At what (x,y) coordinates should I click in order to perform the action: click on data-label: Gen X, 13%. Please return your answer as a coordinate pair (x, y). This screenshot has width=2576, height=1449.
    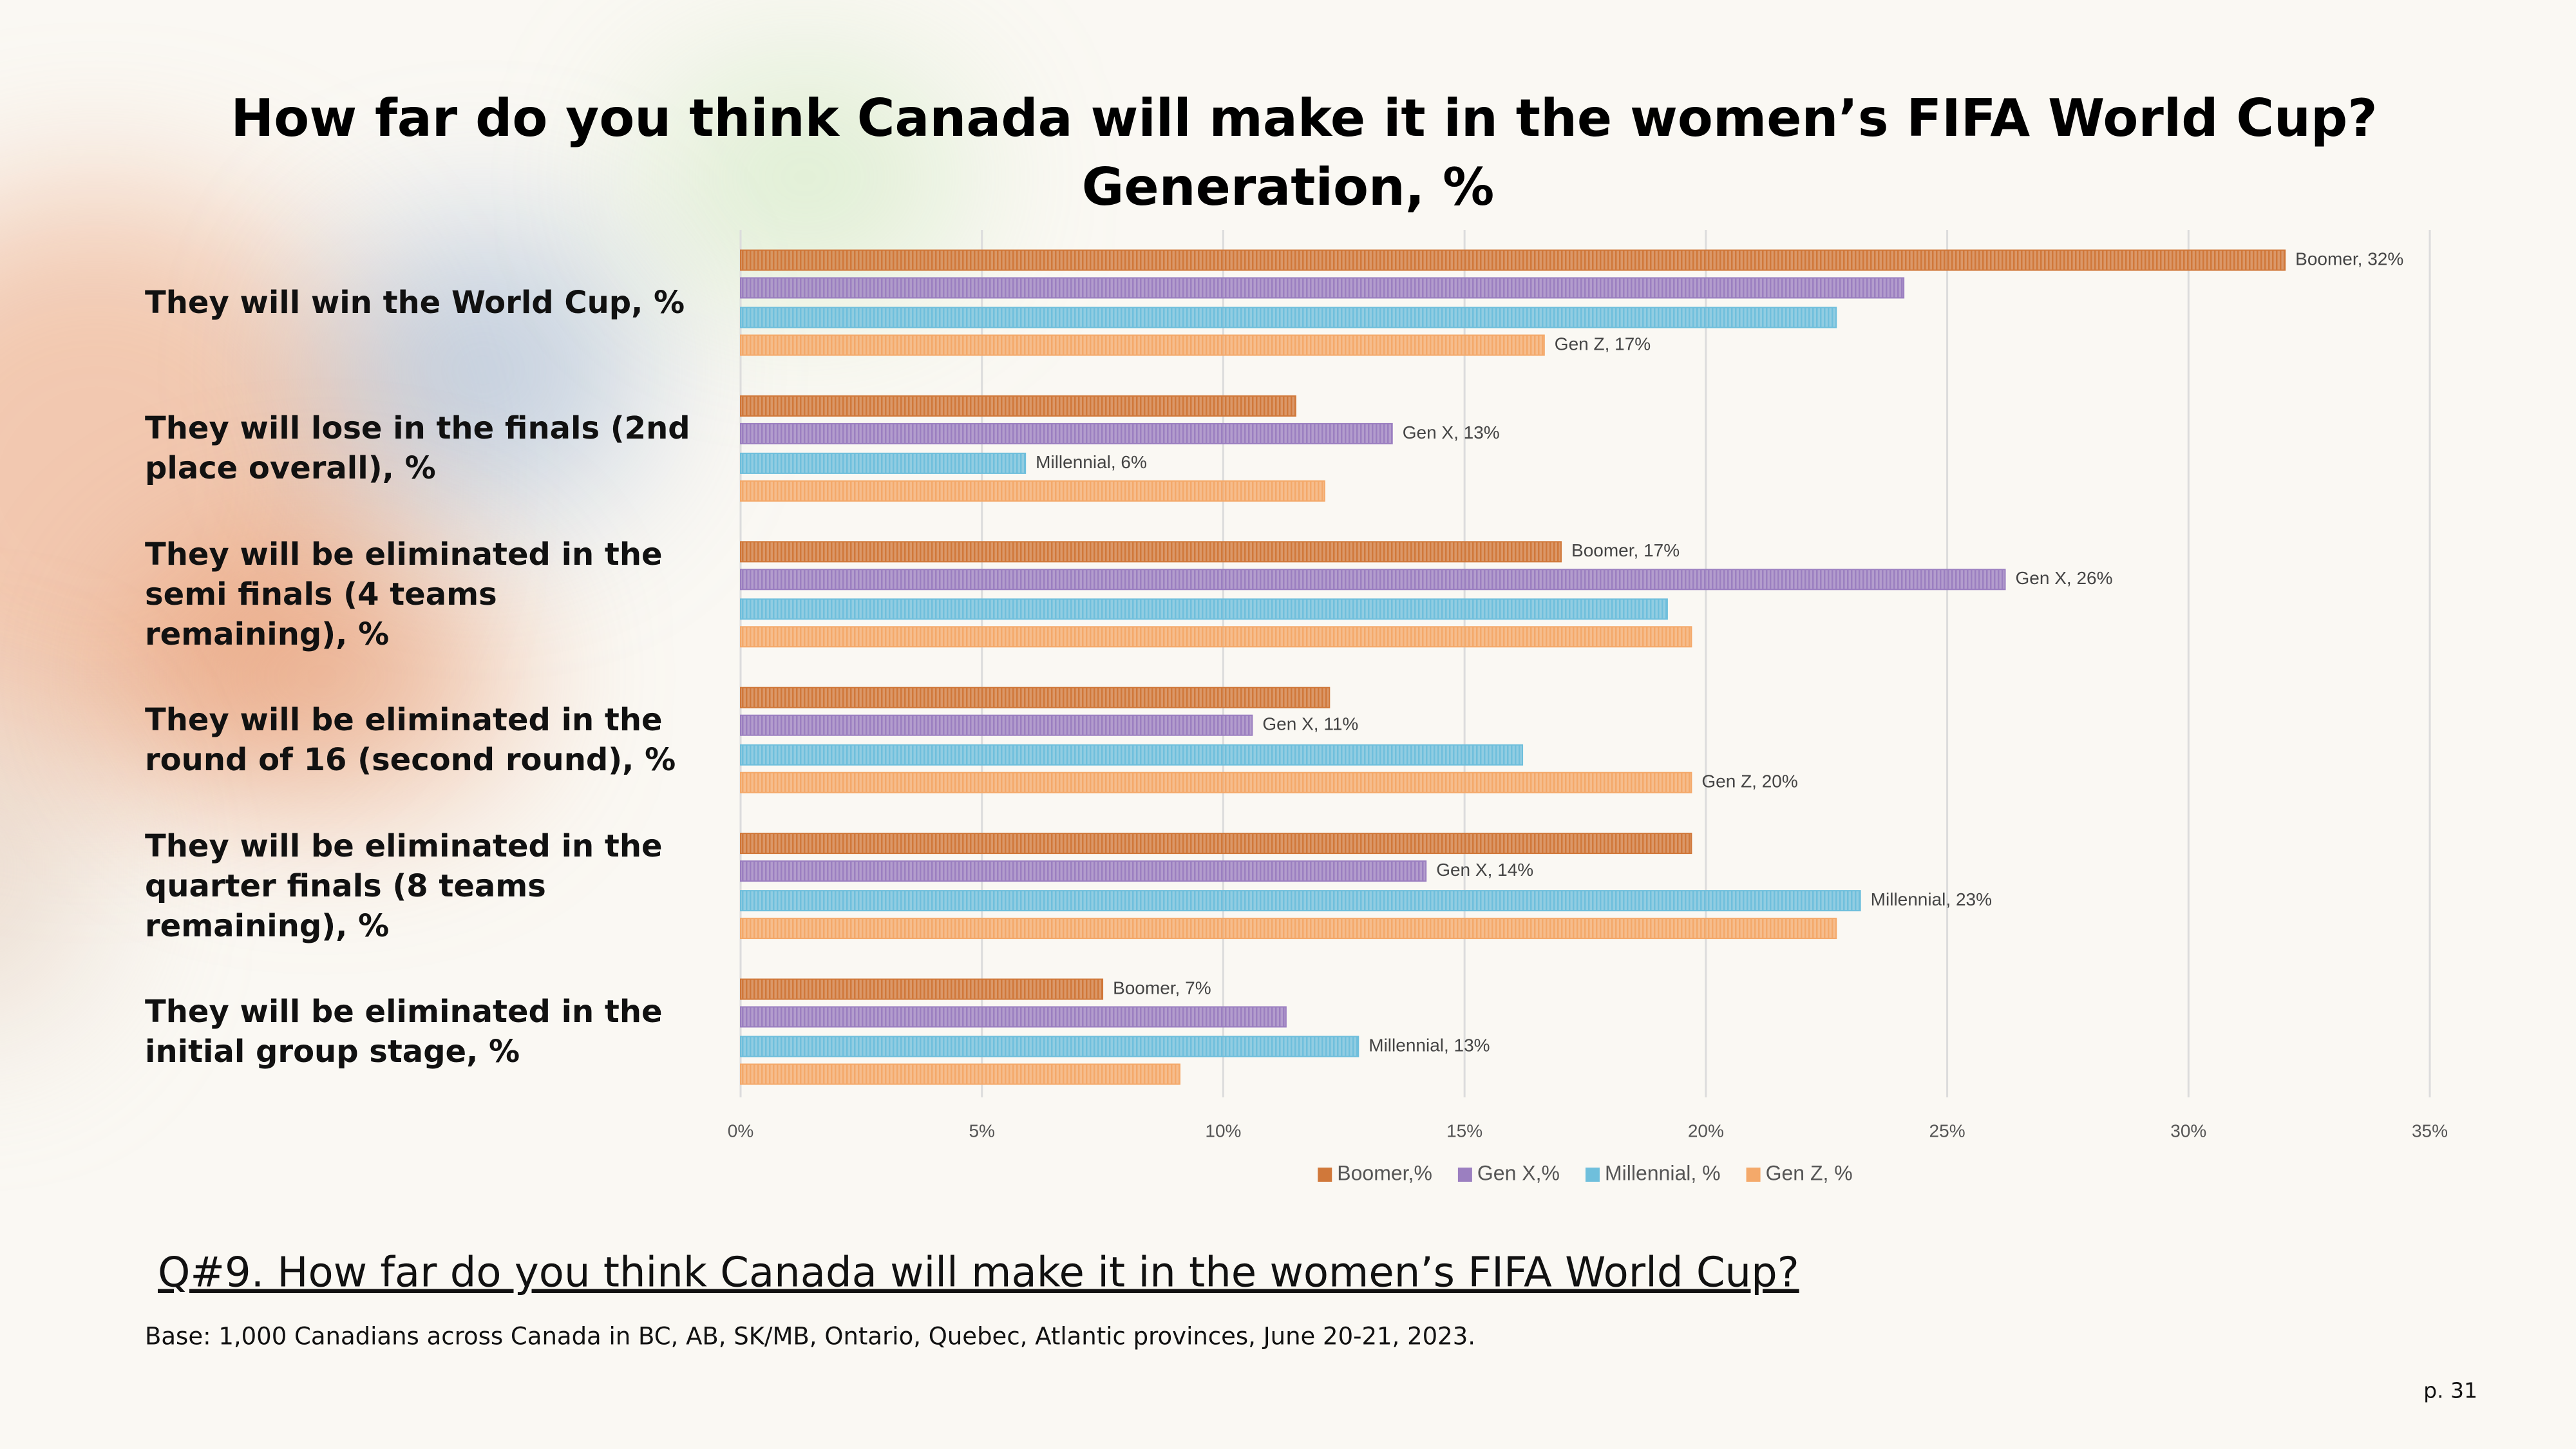
    Looking at the image, I should click on (1451, 432).